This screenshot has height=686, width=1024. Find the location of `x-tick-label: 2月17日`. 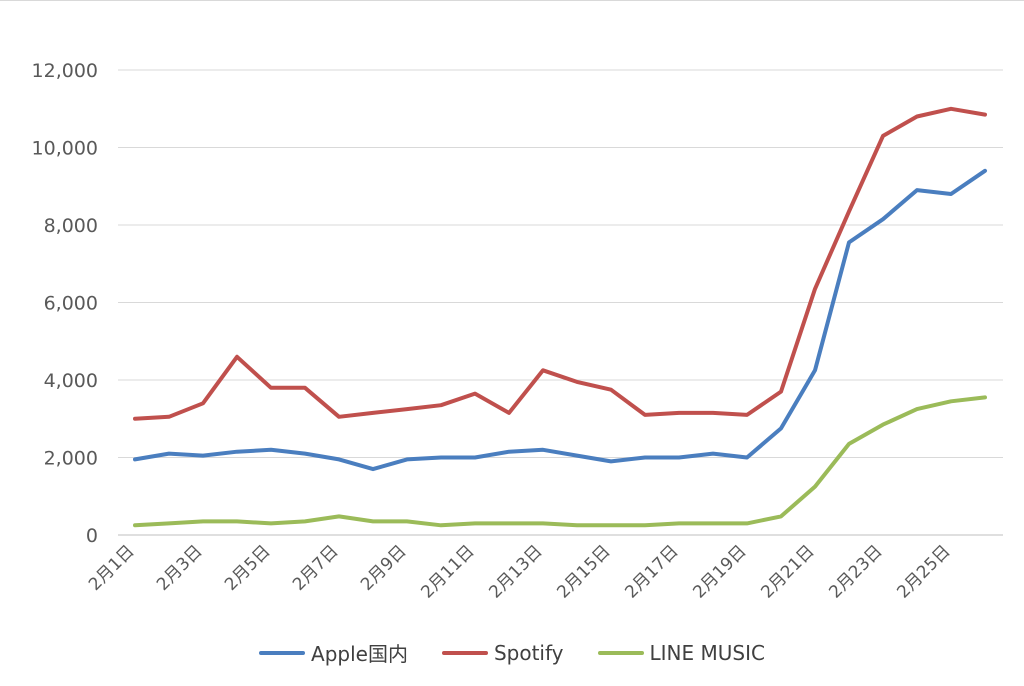

x-tick-label: 2月17日 is located at coordinates (651, 571).